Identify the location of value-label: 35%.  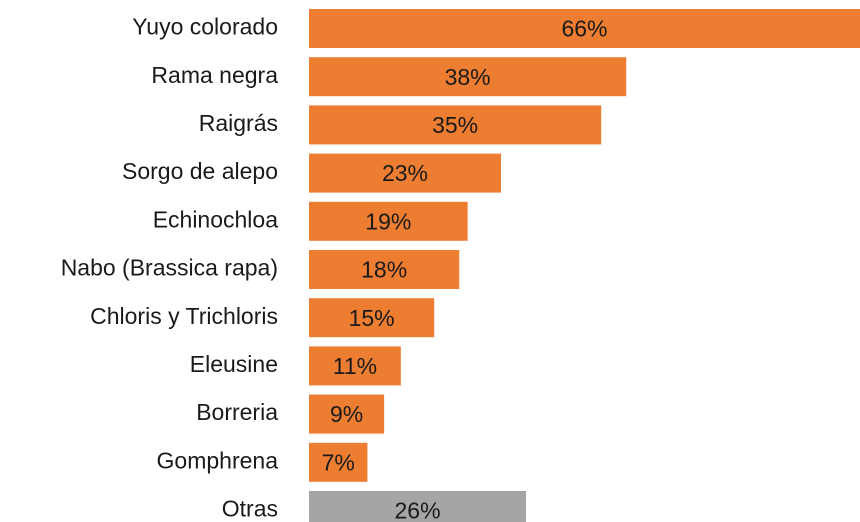
(455, 125).